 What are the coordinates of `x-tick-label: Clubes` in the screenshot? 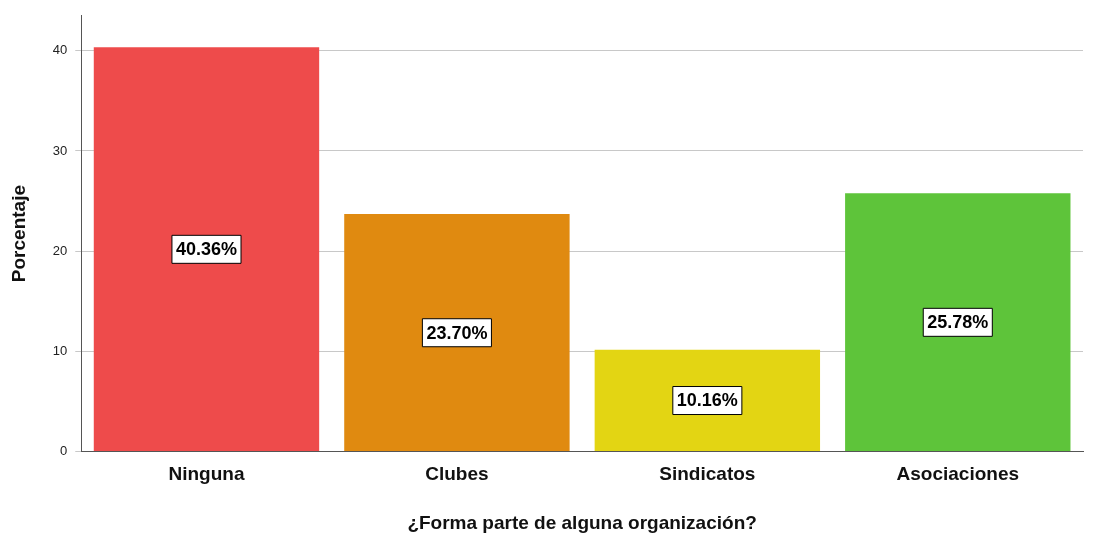 It's located at (457, 474).